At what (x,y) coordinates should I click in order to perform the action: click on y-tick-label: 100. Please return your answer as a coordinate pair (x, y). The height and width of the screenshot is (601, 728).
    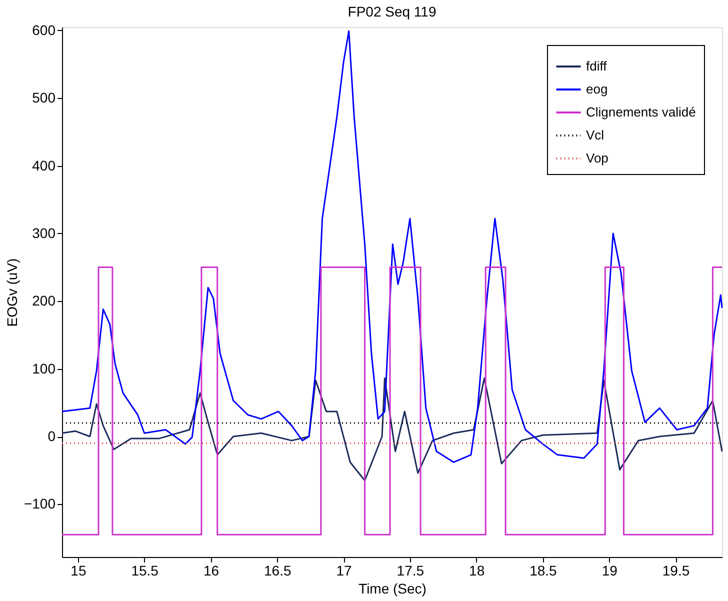
    Looking at the image, I should click on (44, 368).